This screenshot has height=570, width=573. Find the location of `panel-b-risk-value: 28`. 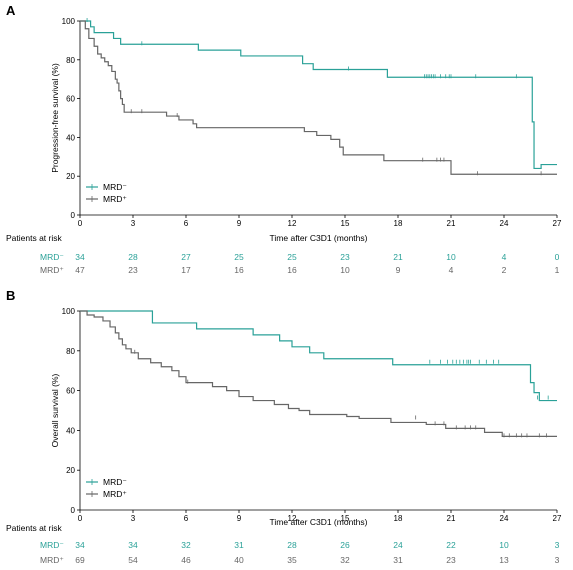

panel-b-risk-value: 28 is located at coordinates (292, 545).